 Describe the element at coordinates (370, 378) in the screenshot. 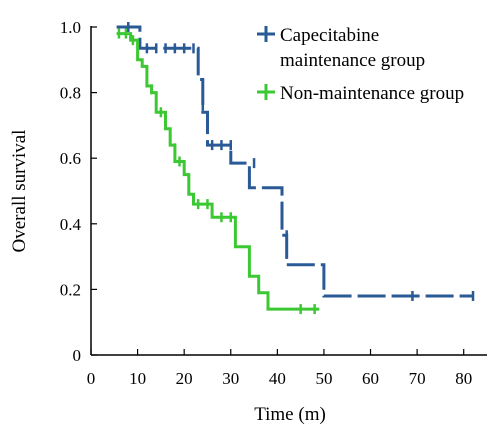

I see `x-tick-label: 60` at that location.